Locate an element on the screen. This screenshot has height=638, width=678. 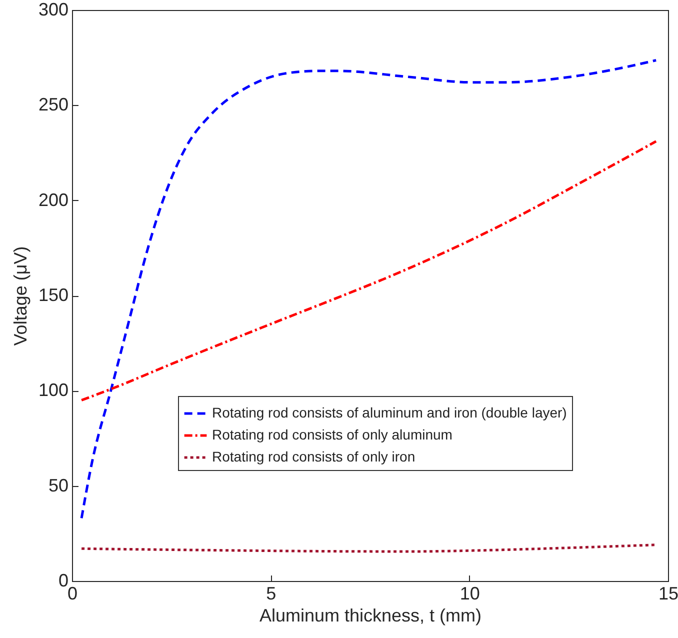
y-tick-label: 50 is located at coordinates (58, 485).